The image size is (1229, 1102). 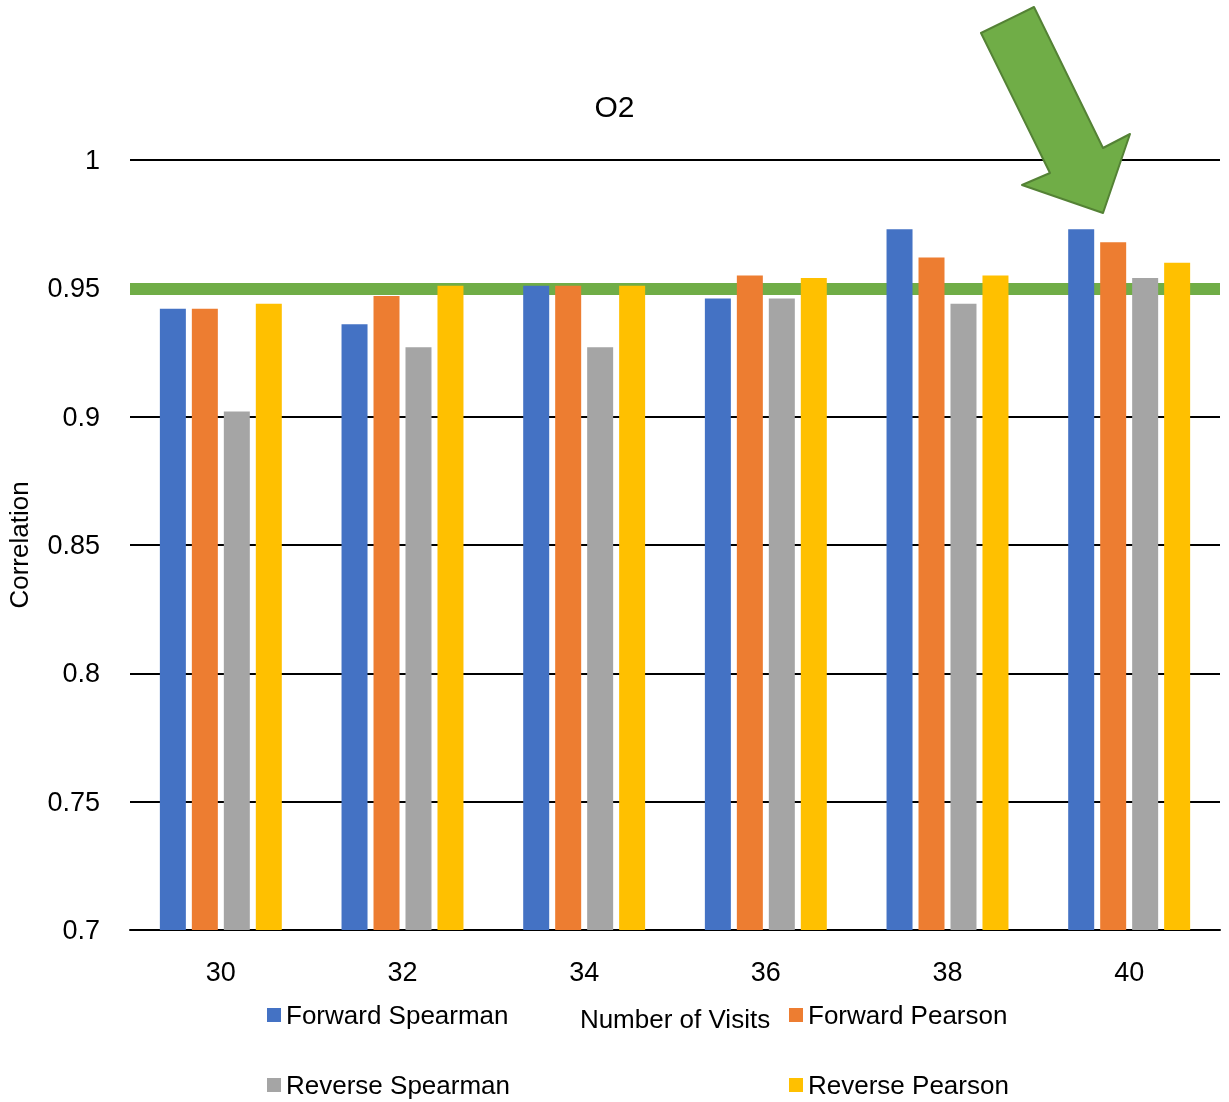 What do you see at coordinates (614, 106) in the screenshot?
I see `chart-title: O2` at bounding box center [614, 106].